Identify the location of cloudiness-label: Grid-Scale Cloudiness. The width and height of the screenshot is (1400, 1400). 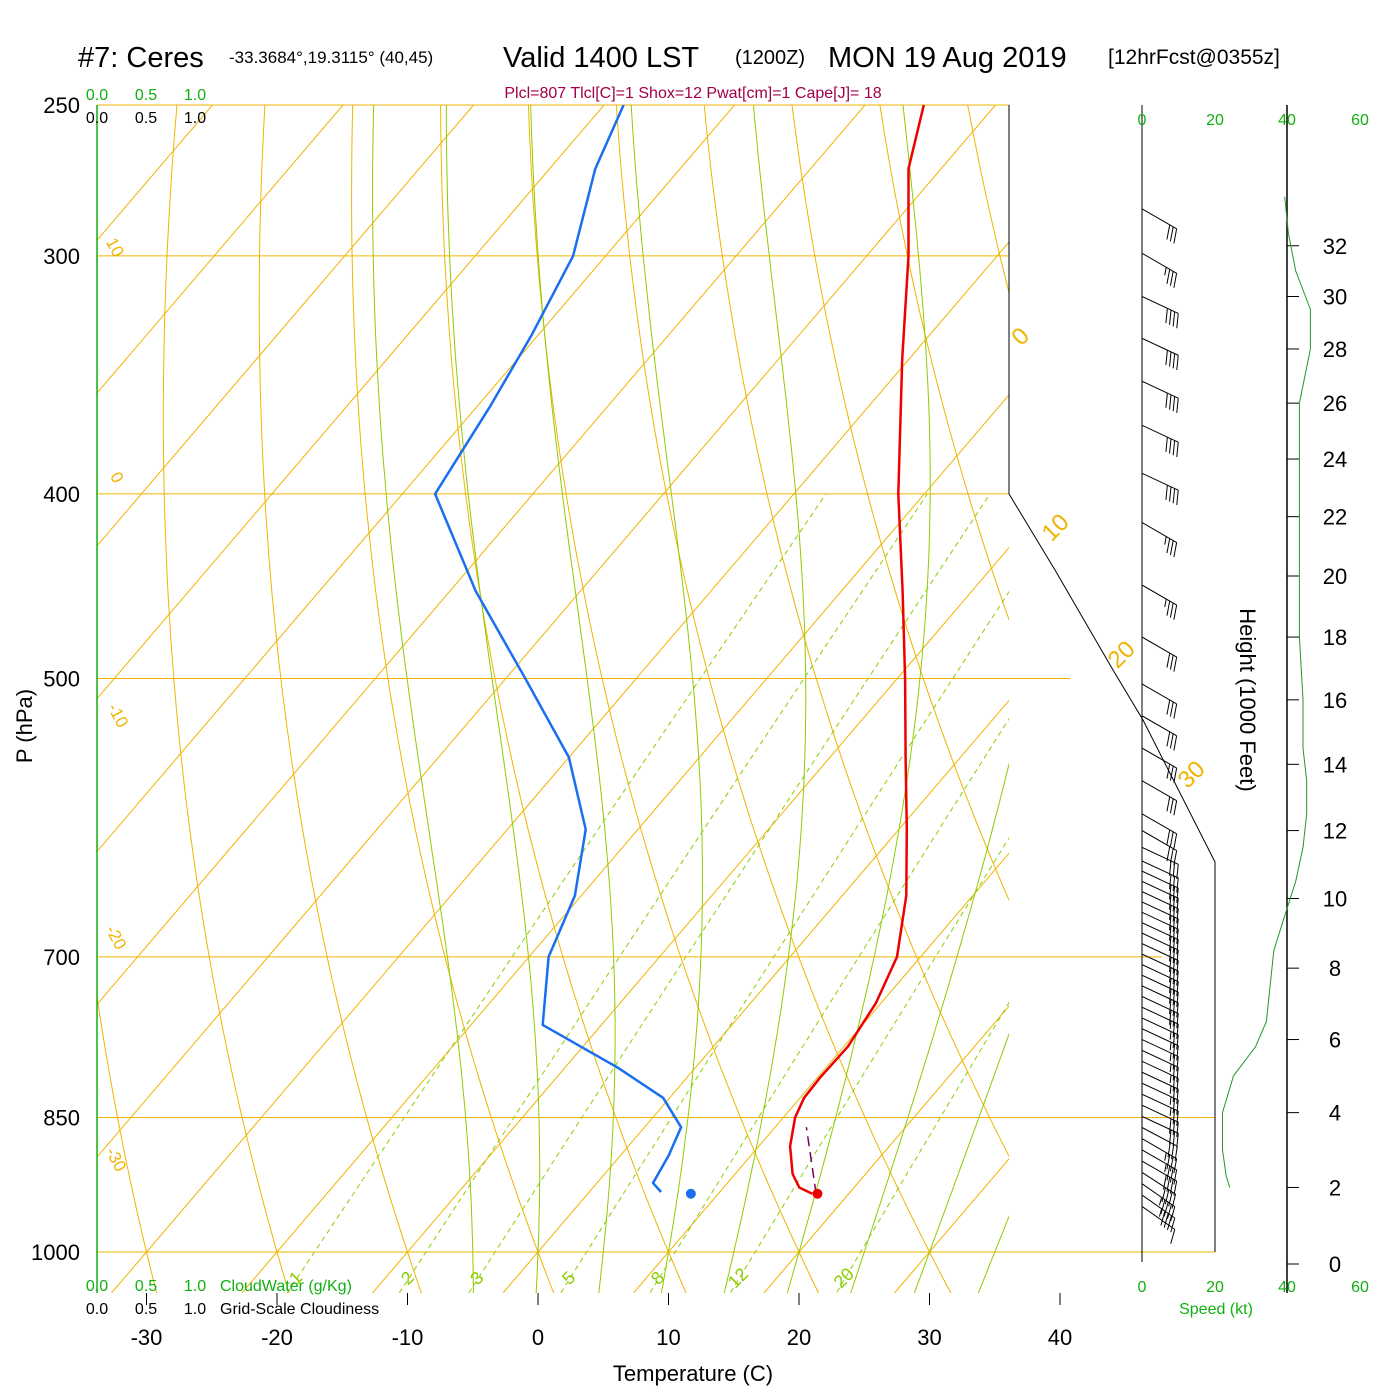
(299, 1309).